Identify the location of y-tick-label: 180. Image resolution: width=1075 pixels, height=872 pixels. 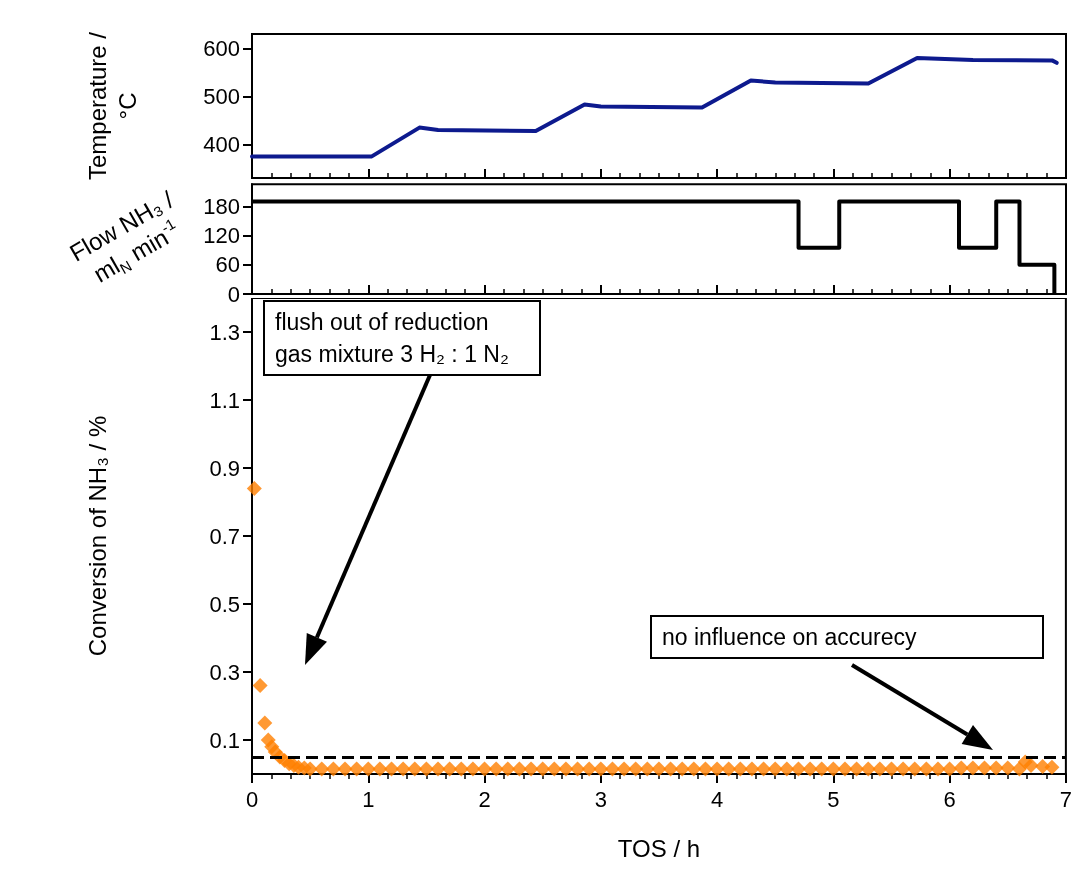
(221, 206).